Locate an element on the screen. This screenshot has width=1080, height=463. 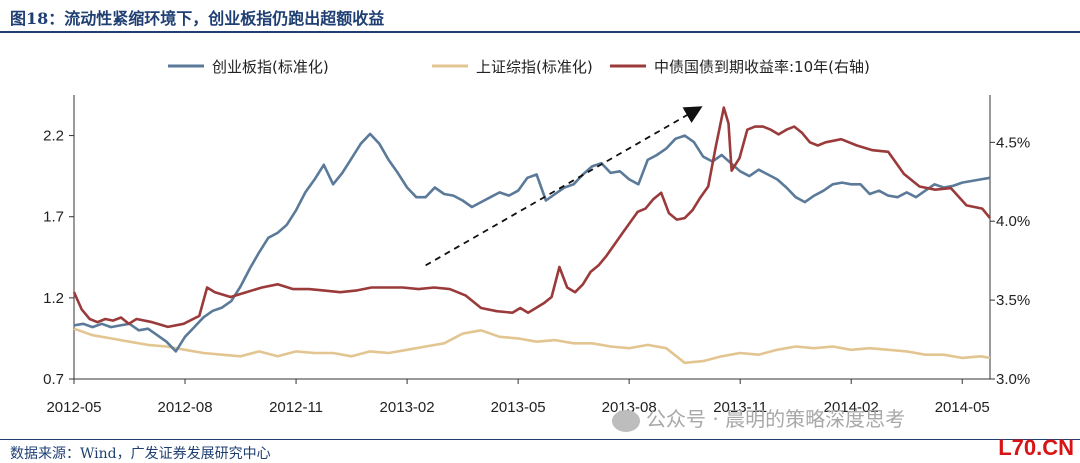
x-tick-label: 2012-05 is located at coordinates (73, 407).